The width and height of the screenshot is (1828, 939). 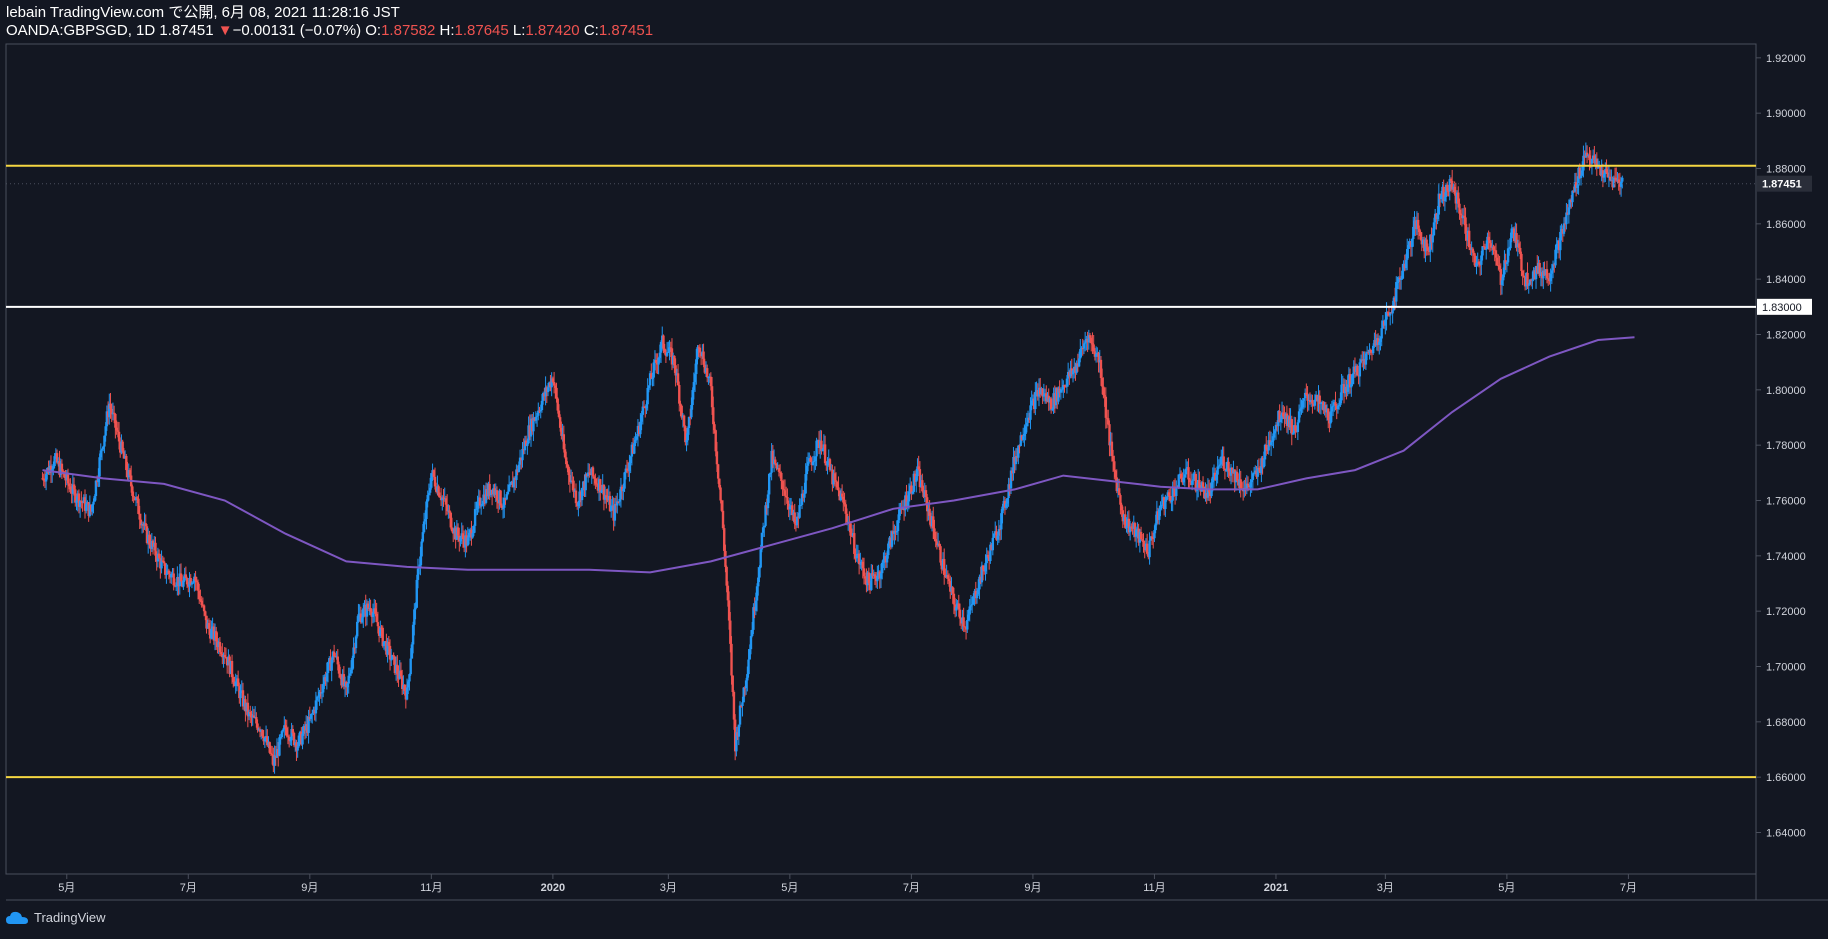 What do you see at coordinates (447, 30) in the screenshot?
I see `high-label: H:` at bounding box center [447, 30].